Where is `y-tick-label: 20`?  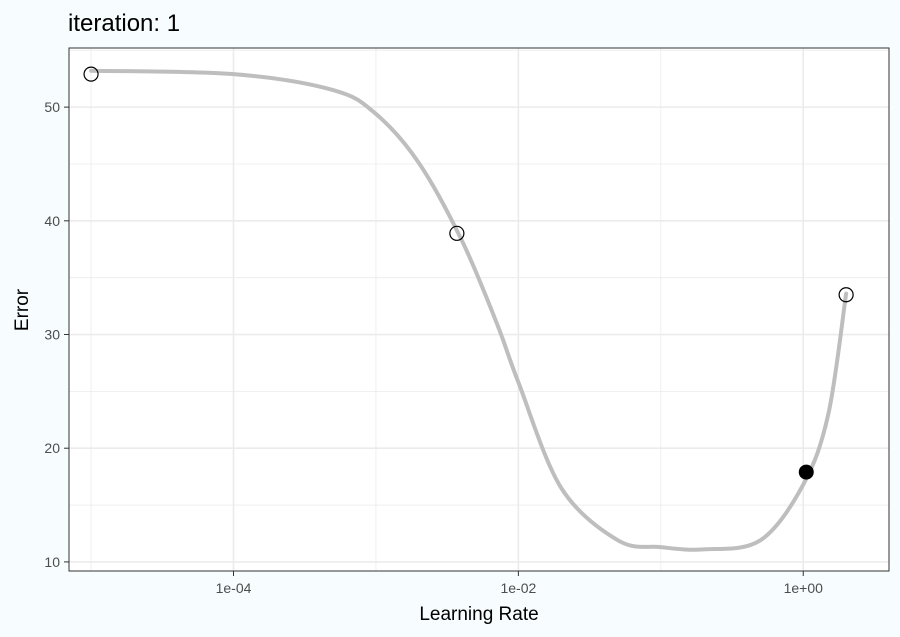 y-tick-label: 20 is located at coordinates (52, 448).